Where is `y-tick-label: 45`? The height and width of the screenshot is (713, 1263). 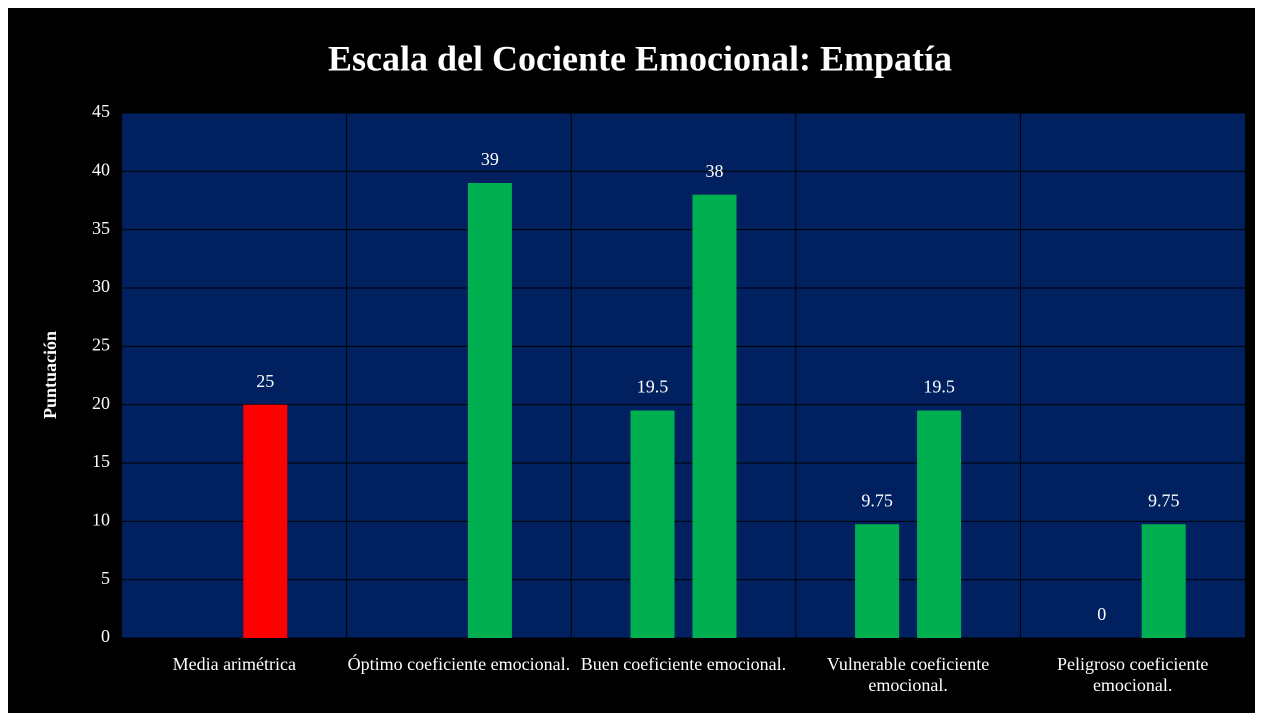 y-tick-label: 45 is located at coordinates (101, 111).